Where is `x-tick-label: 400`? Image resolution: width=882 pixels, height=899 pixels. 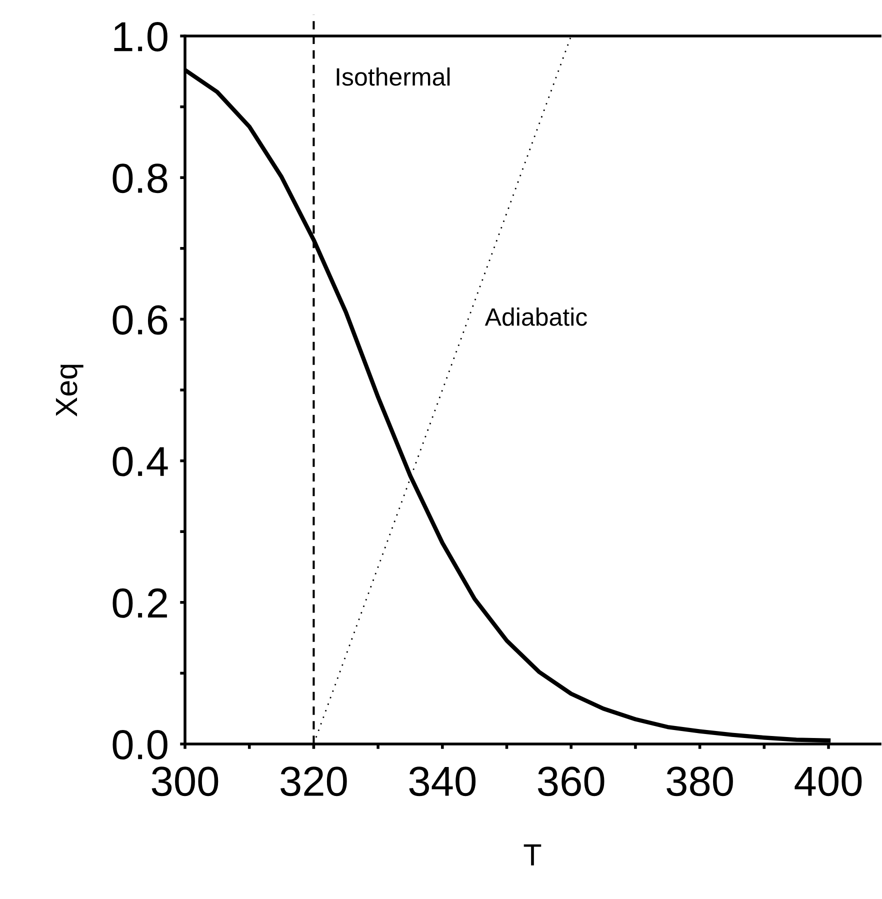
x-tick-label: 400 is located at coordinates (828, 781).